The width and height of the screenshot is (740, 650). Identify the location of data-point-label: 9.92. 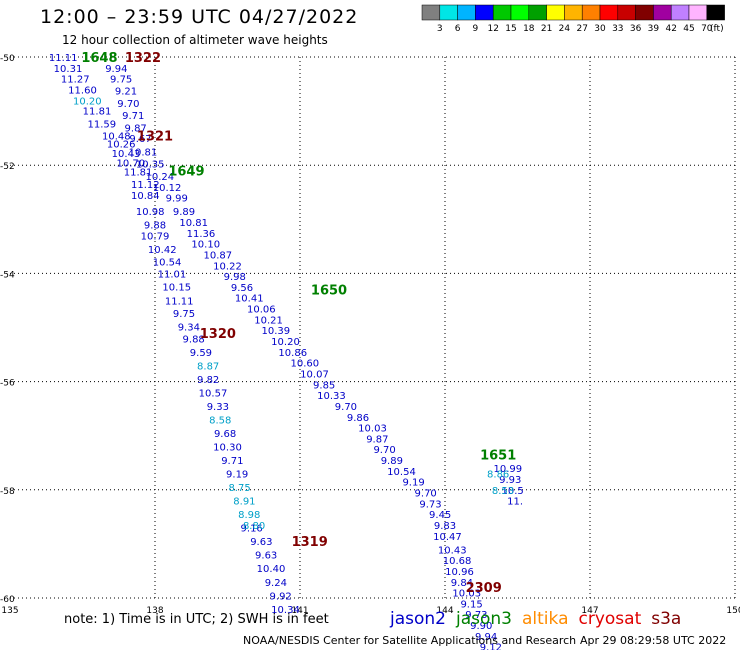
(281, 596).